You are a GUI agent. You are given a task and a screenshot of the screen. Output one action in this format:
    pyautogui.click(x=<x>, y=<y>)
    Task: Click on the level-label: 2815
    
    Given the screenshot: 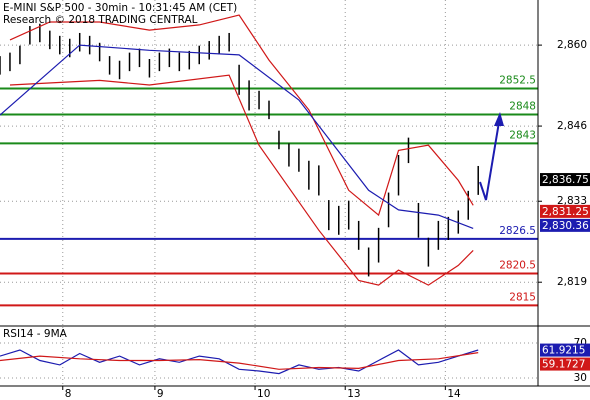 What is the action you would take?
    pyautogui.click(x=522, y=297)
    